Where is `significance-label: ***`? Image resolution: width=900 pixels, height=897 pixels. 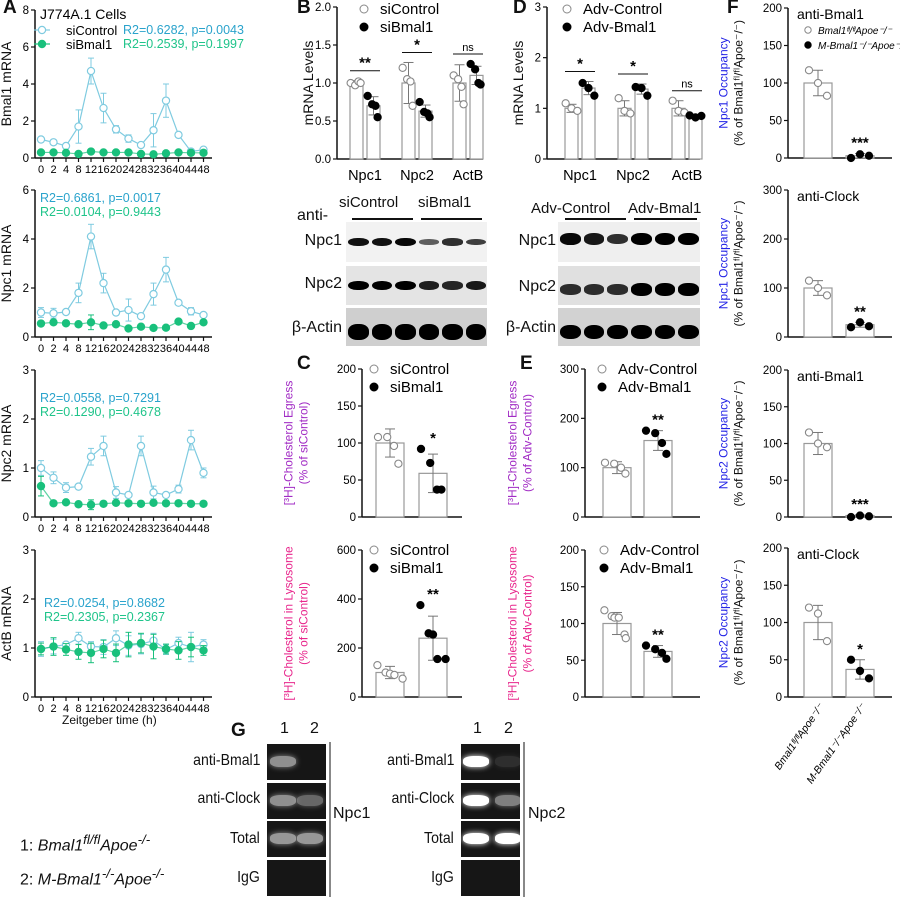 significance-label: *** is located at coordinates (860, 504).